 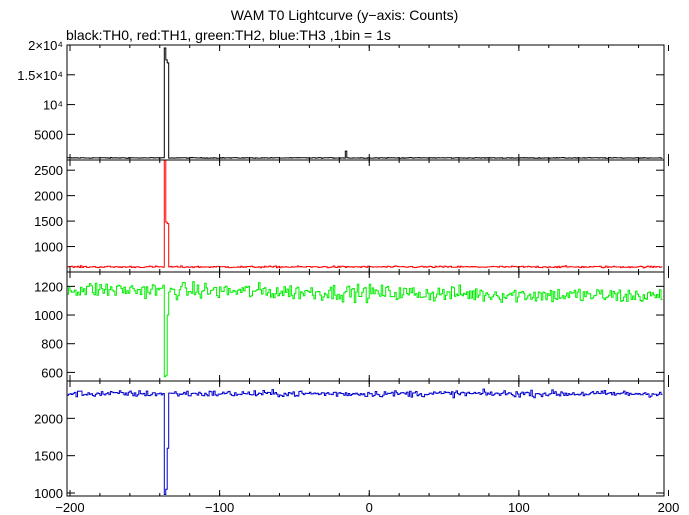 I want to click on y-tick-label: 2×10⁴, so click(x=45, y=45).